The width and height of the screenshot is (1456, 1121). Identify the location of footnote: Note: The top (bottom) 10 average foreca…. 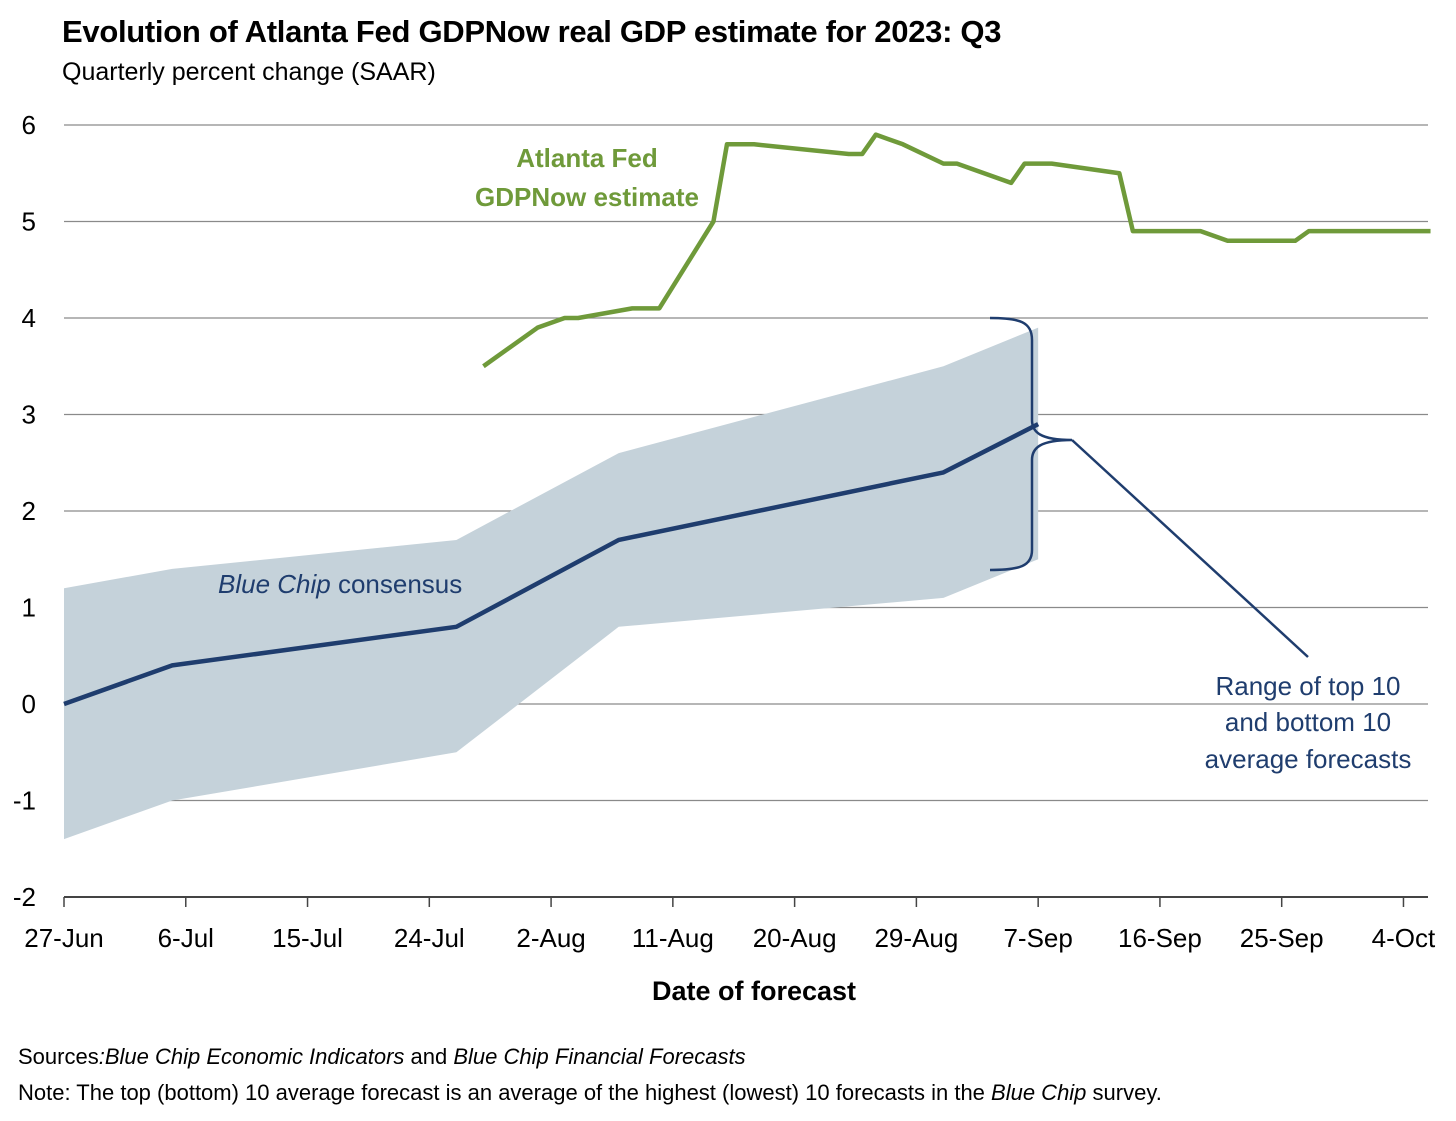
(590, 1093).